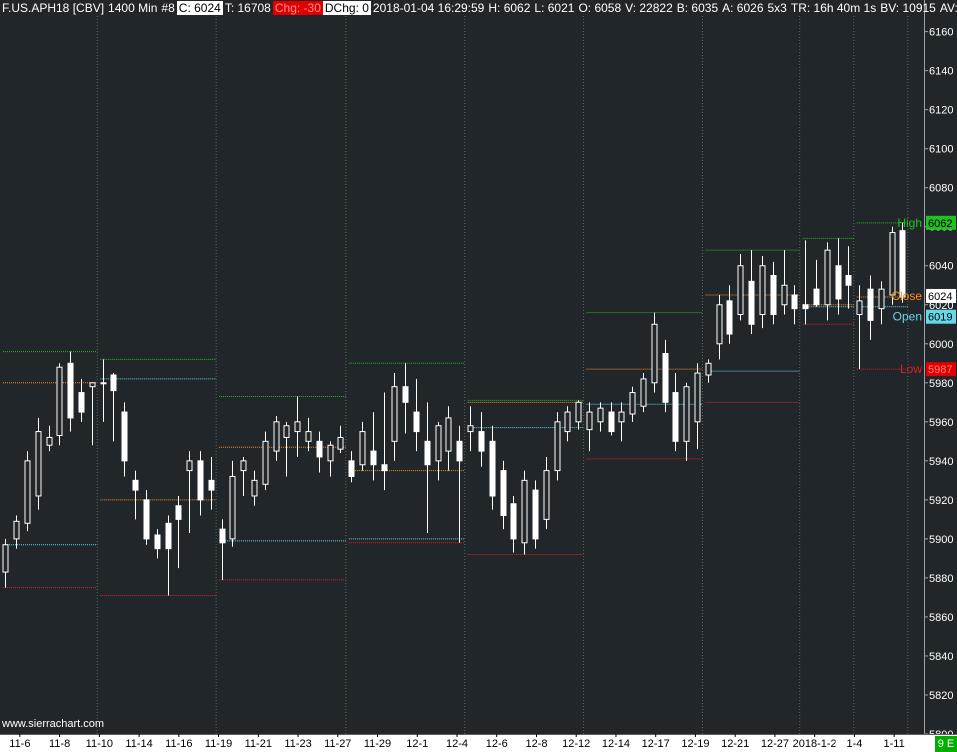 This screenshot has height=752, width=957. Describe the element at coordinates (297, 744) in the screenshot. I see `date-tick-label: 11-23` at that location.